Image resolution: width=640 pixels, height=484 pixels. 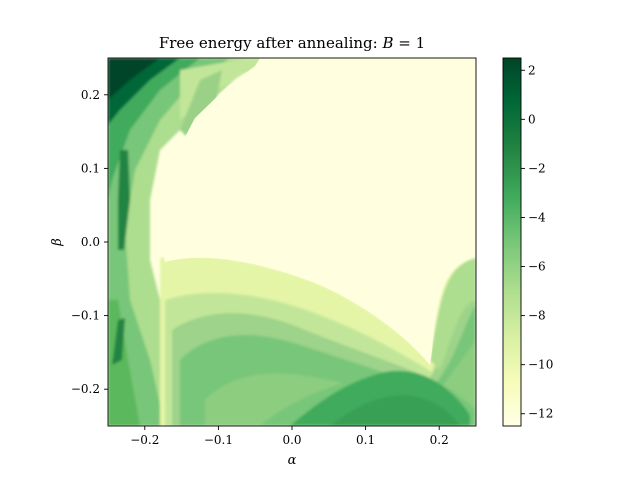 I want to click on region-basin-core, so click(x=395, y=410).